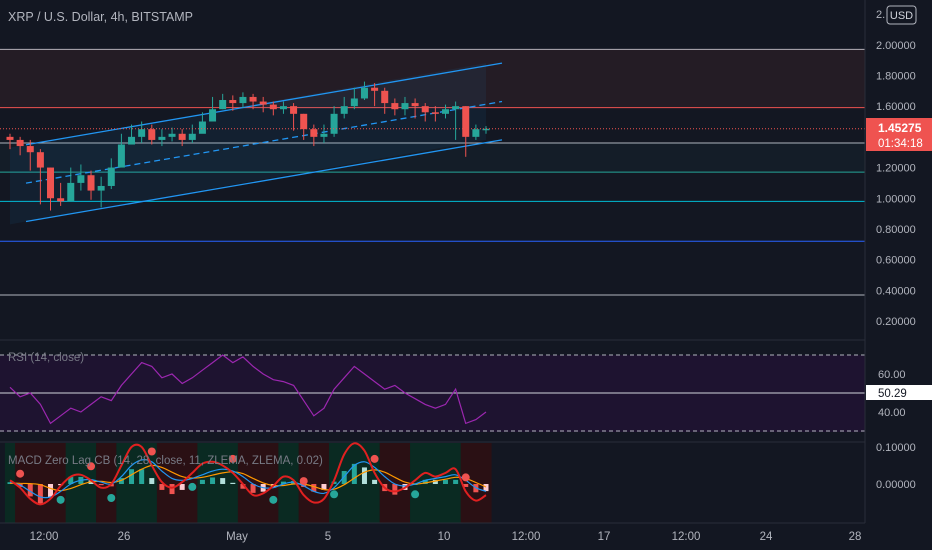  What do you see at coordinates (264, 142) in the screenshot?
I see `channel-mid-line` at bounding box center [264, 142].